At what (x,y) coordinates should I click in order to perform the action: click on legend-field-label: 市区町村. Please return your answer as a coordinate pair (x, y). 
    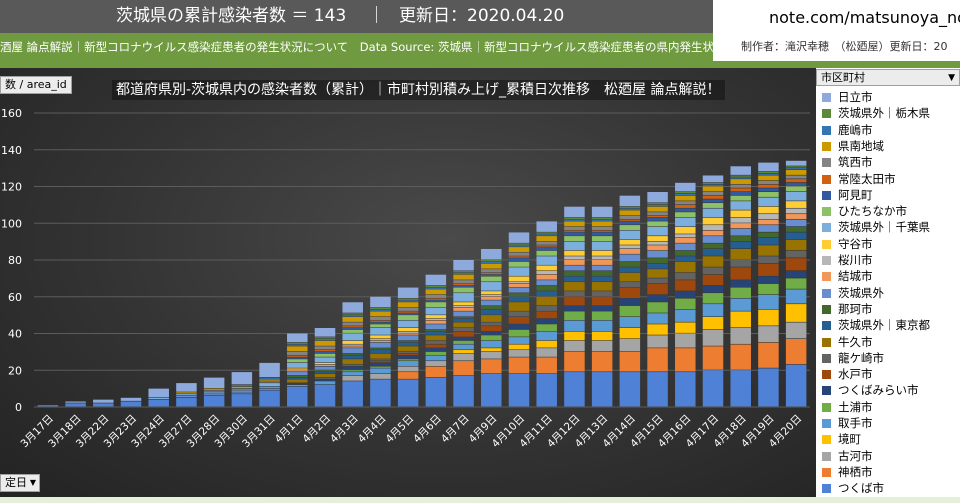
    Looking at the image, I should click on (843, 77).